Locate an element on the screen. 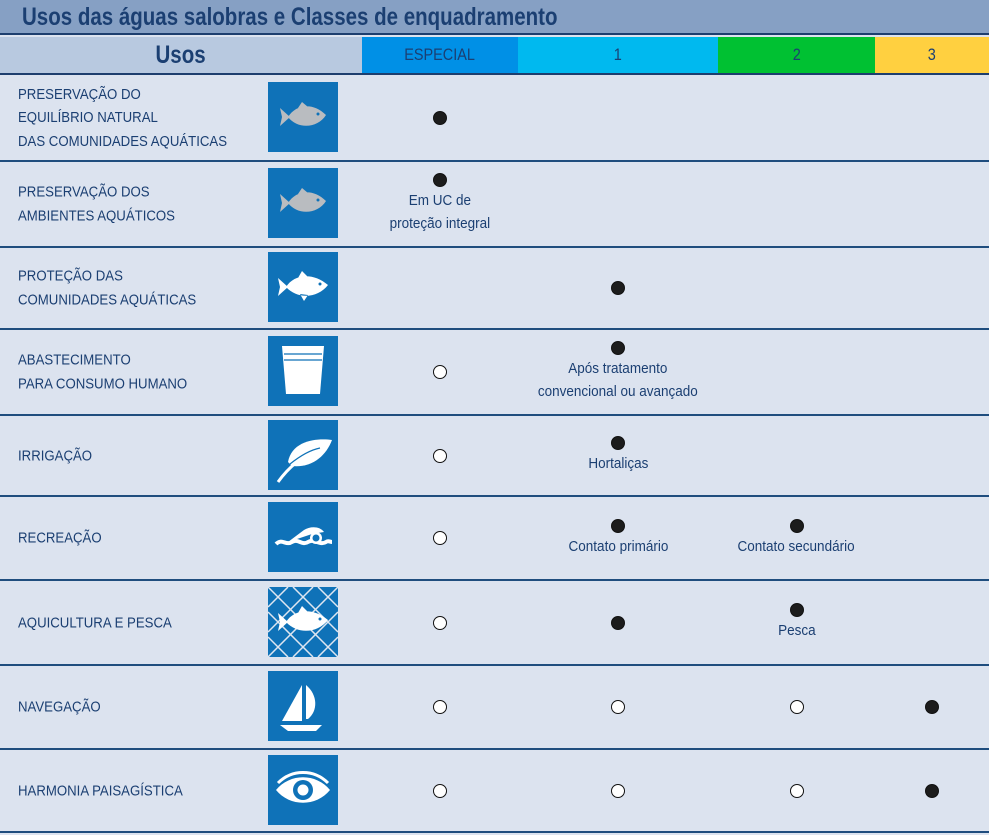 The width and height of the screenshot is (989, 835). table-row: IRRIGAÇÃO Hortaliças is located at coordinates (494, 456).